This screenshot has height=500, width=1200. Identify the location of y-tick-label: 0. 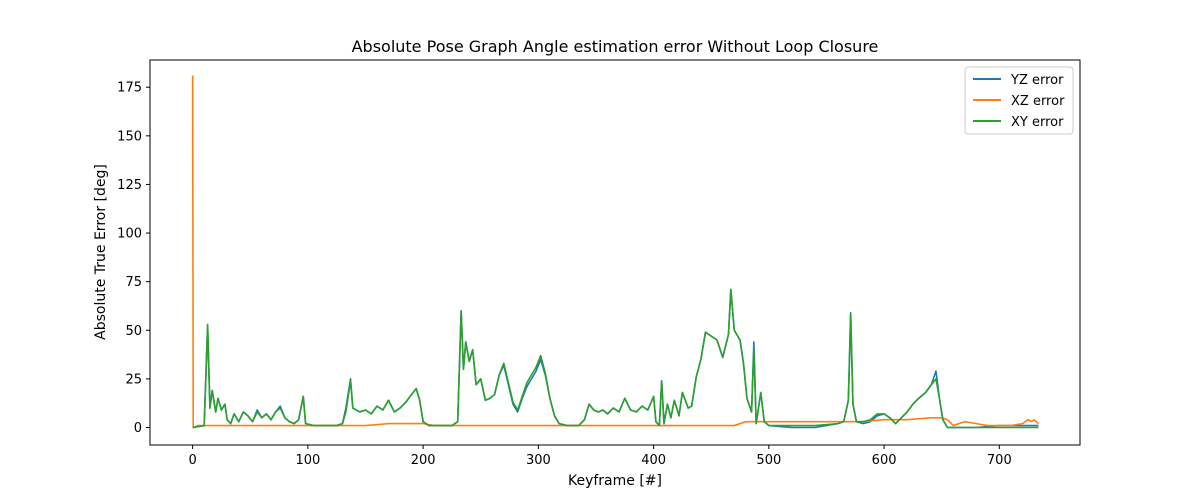
(138, 428).